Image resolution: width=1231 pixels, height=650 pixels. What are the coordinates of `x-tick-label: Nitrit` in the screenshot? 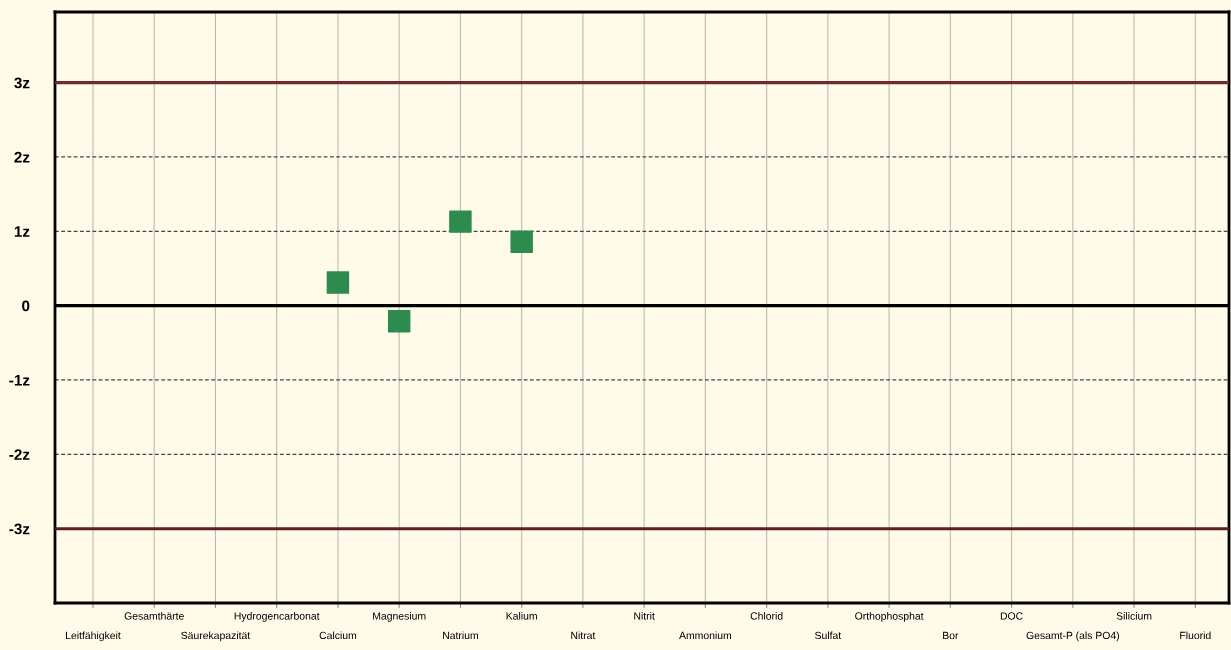 It's located at (644, 616).